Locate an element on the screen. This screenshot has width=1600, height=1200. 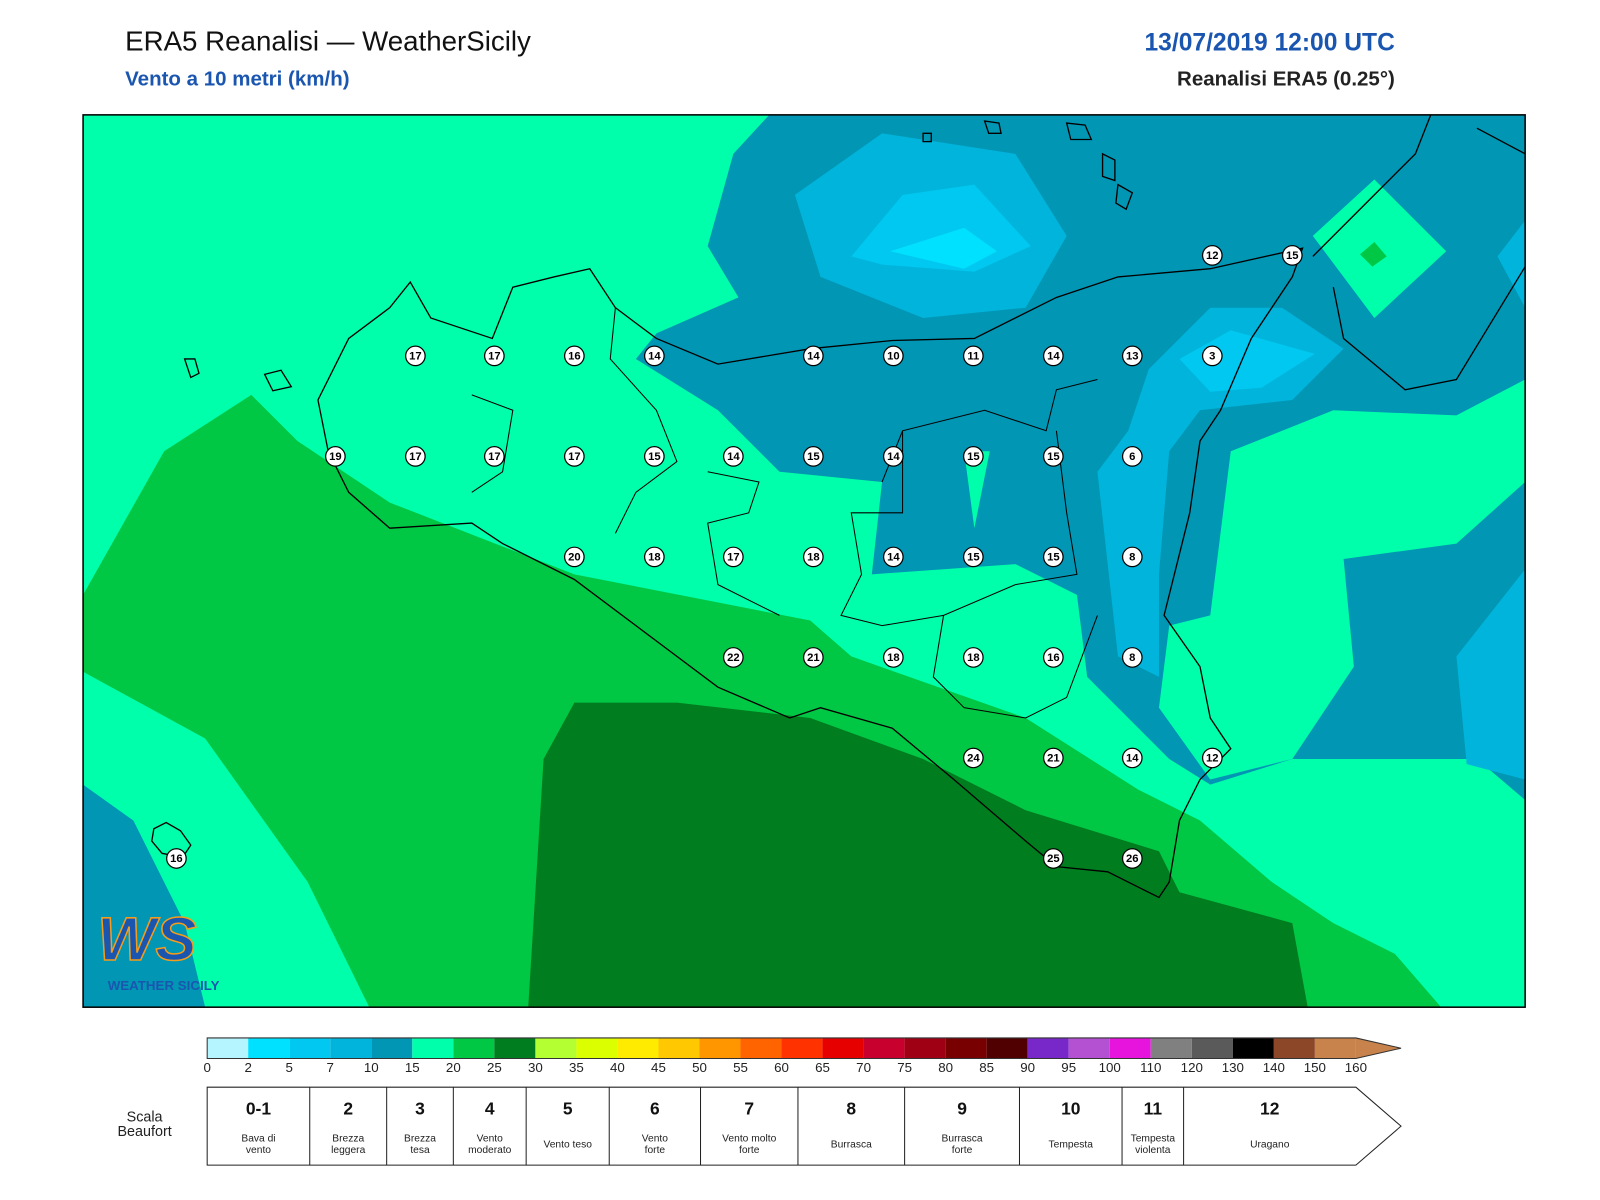
station-value: 6 is located at coordinates (1132, 457).